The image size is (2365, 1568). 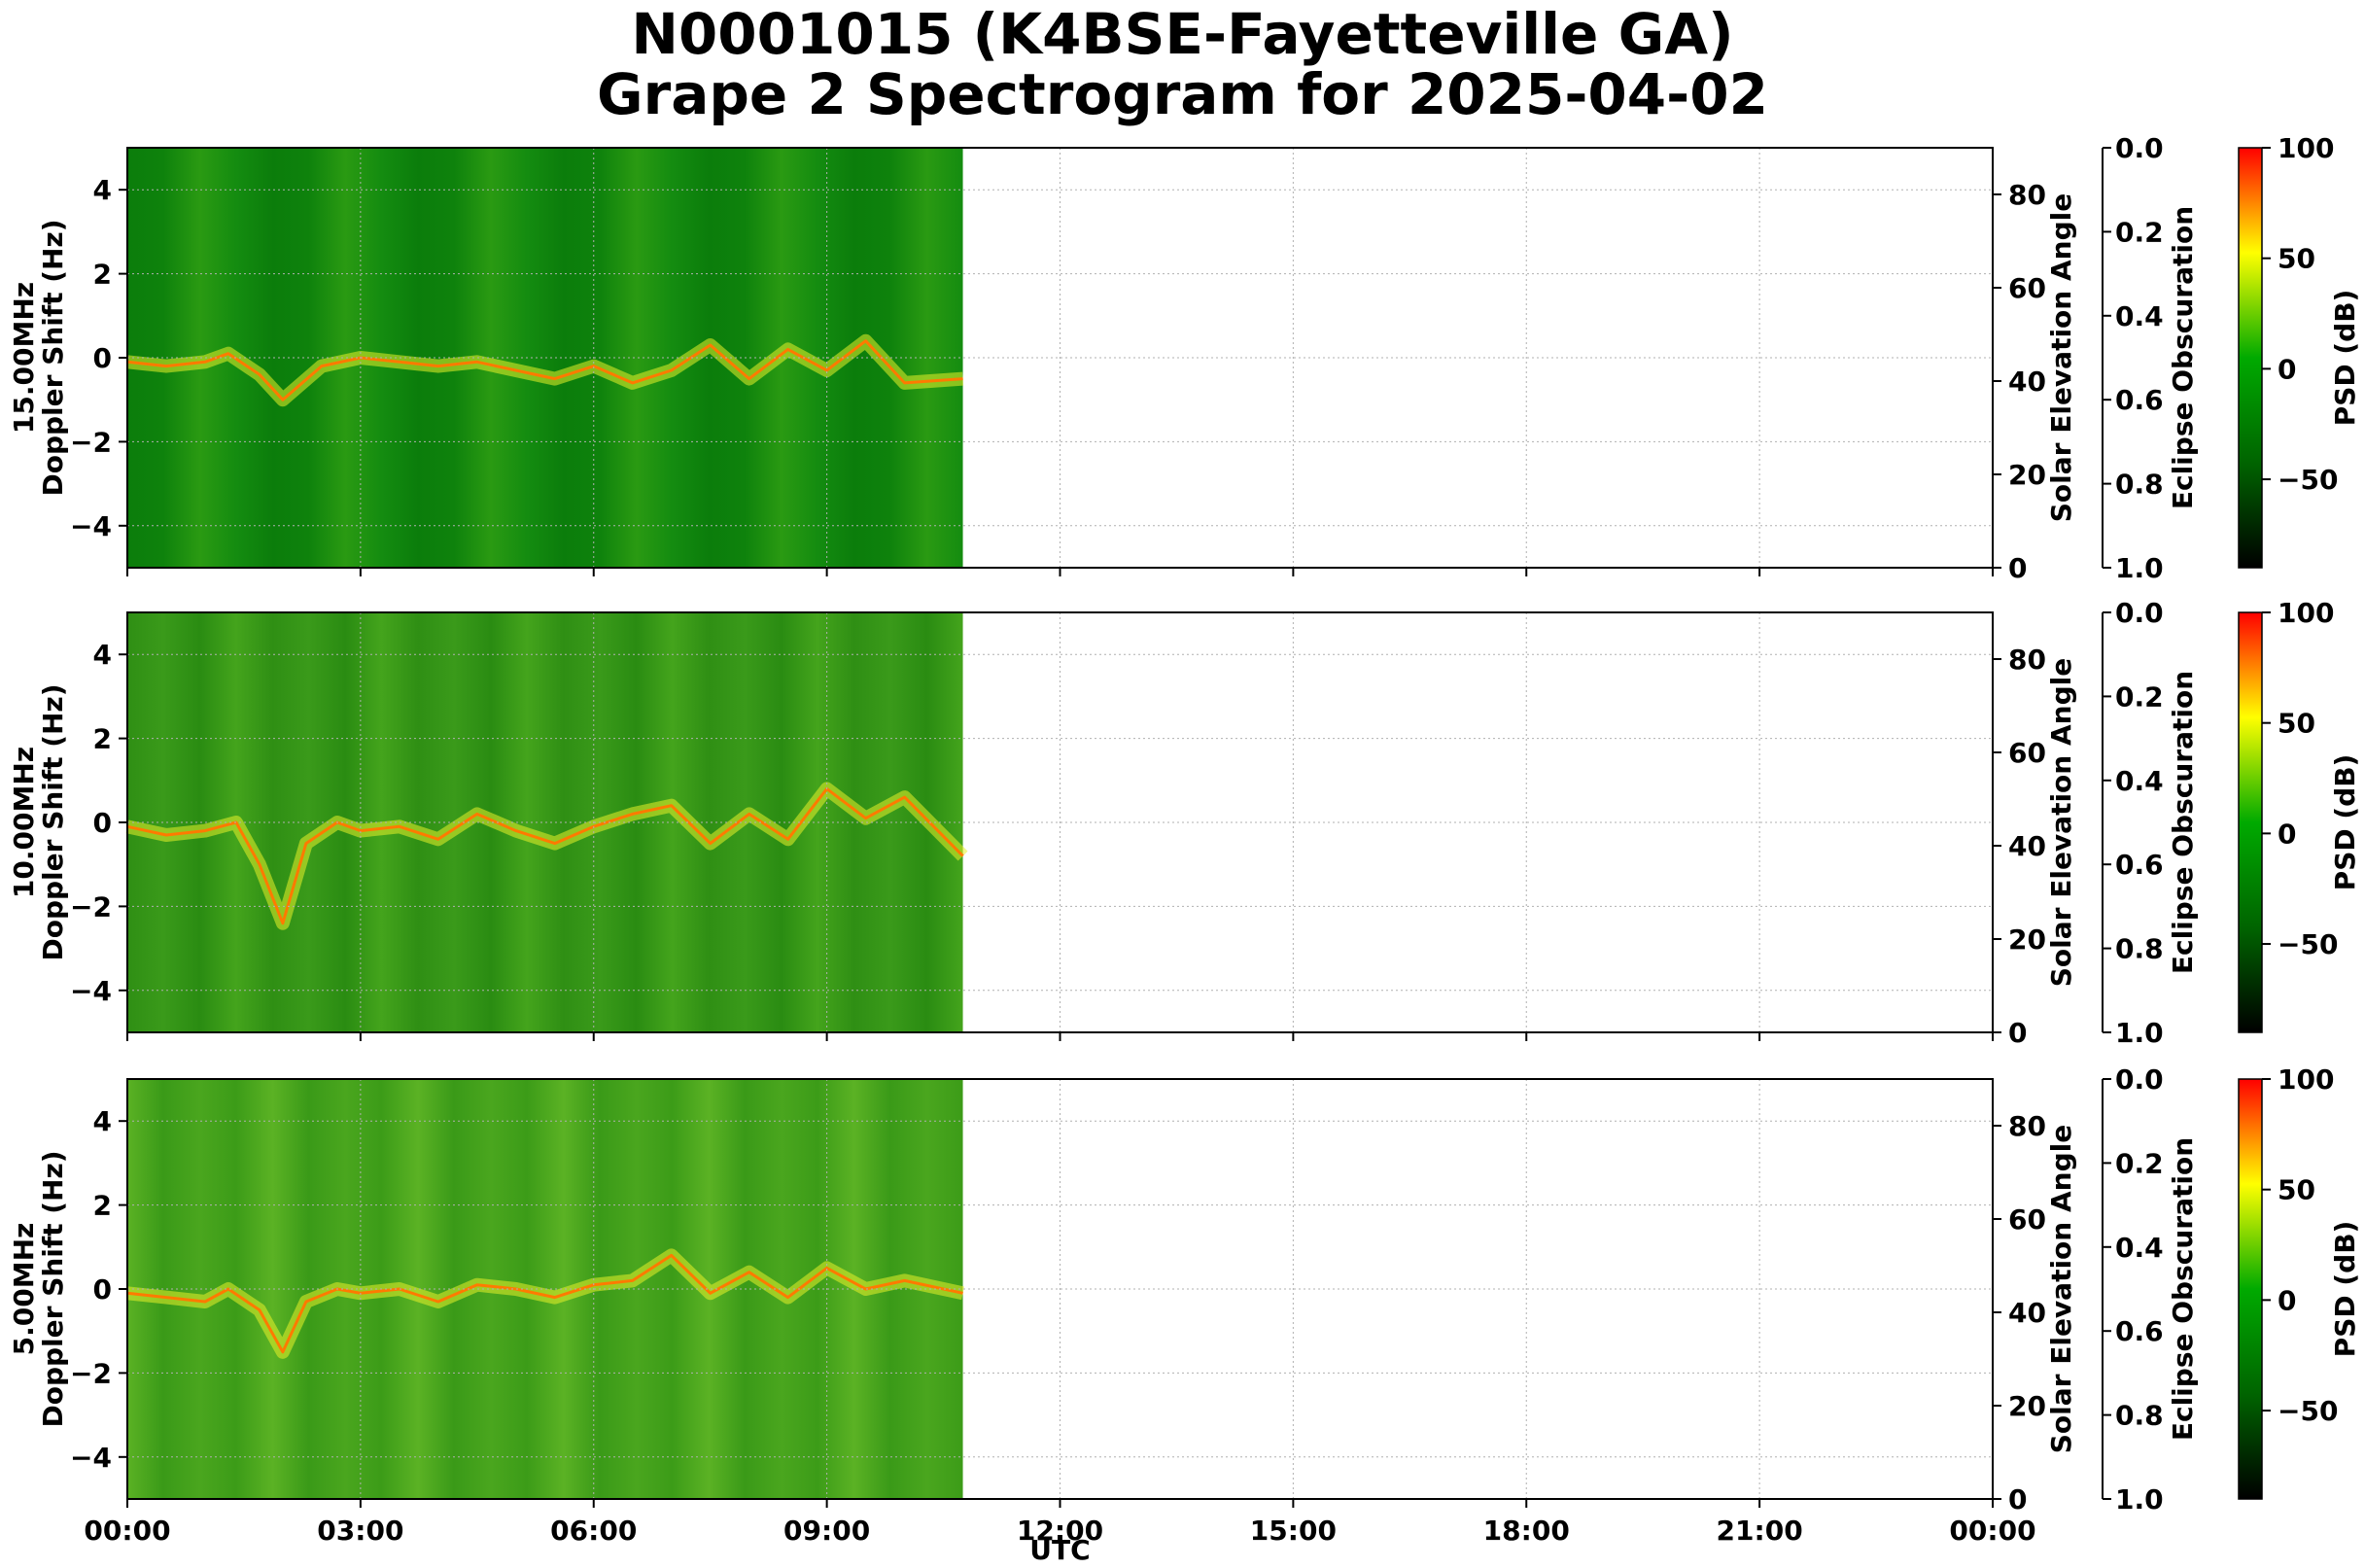 I want to click on x-tick-label: 12:00, so click(x=1060, y=1531).